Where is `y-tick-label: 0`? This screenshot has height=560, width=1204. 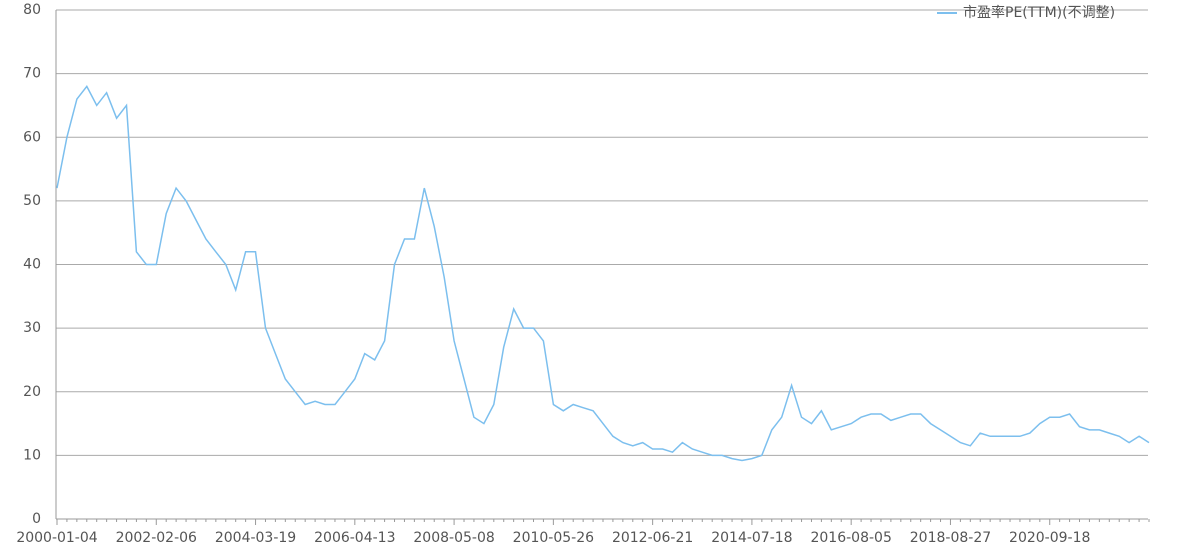 y-tick-label: 0 is located at coordinates (36, 519).